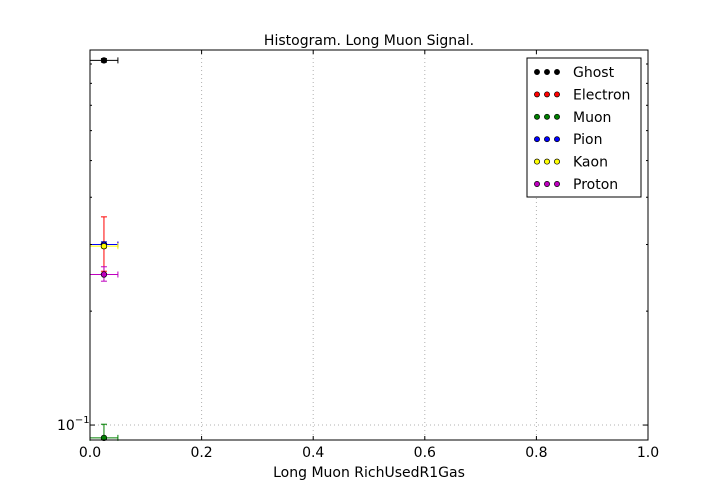 The image size is (720, 504). Describe the element at coordinates (594, 73) in the screenshot. I see `legend-label-ghost: Ghost` at that location.